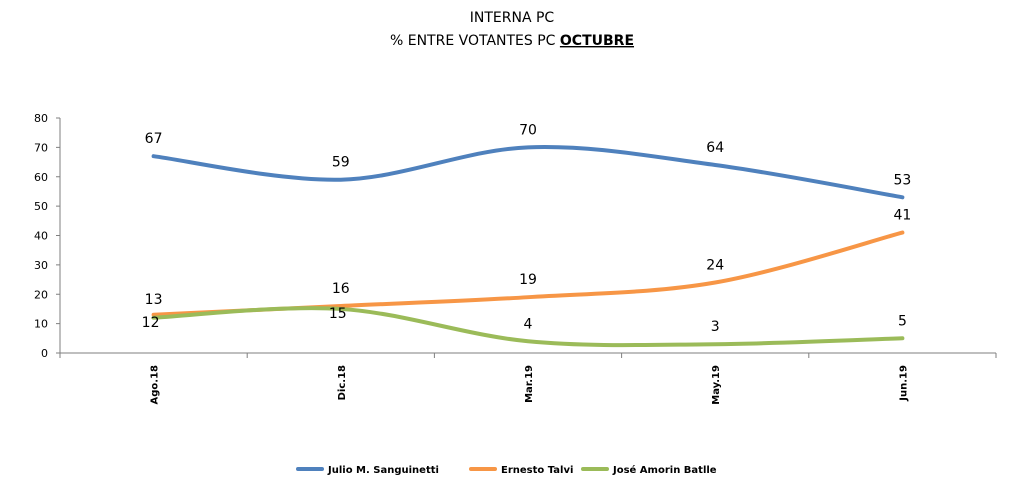 Image resolution: width=1024 pixels, height=491 pixels. I want to click on x-tick-label: Dic.18, so click(342, 382).